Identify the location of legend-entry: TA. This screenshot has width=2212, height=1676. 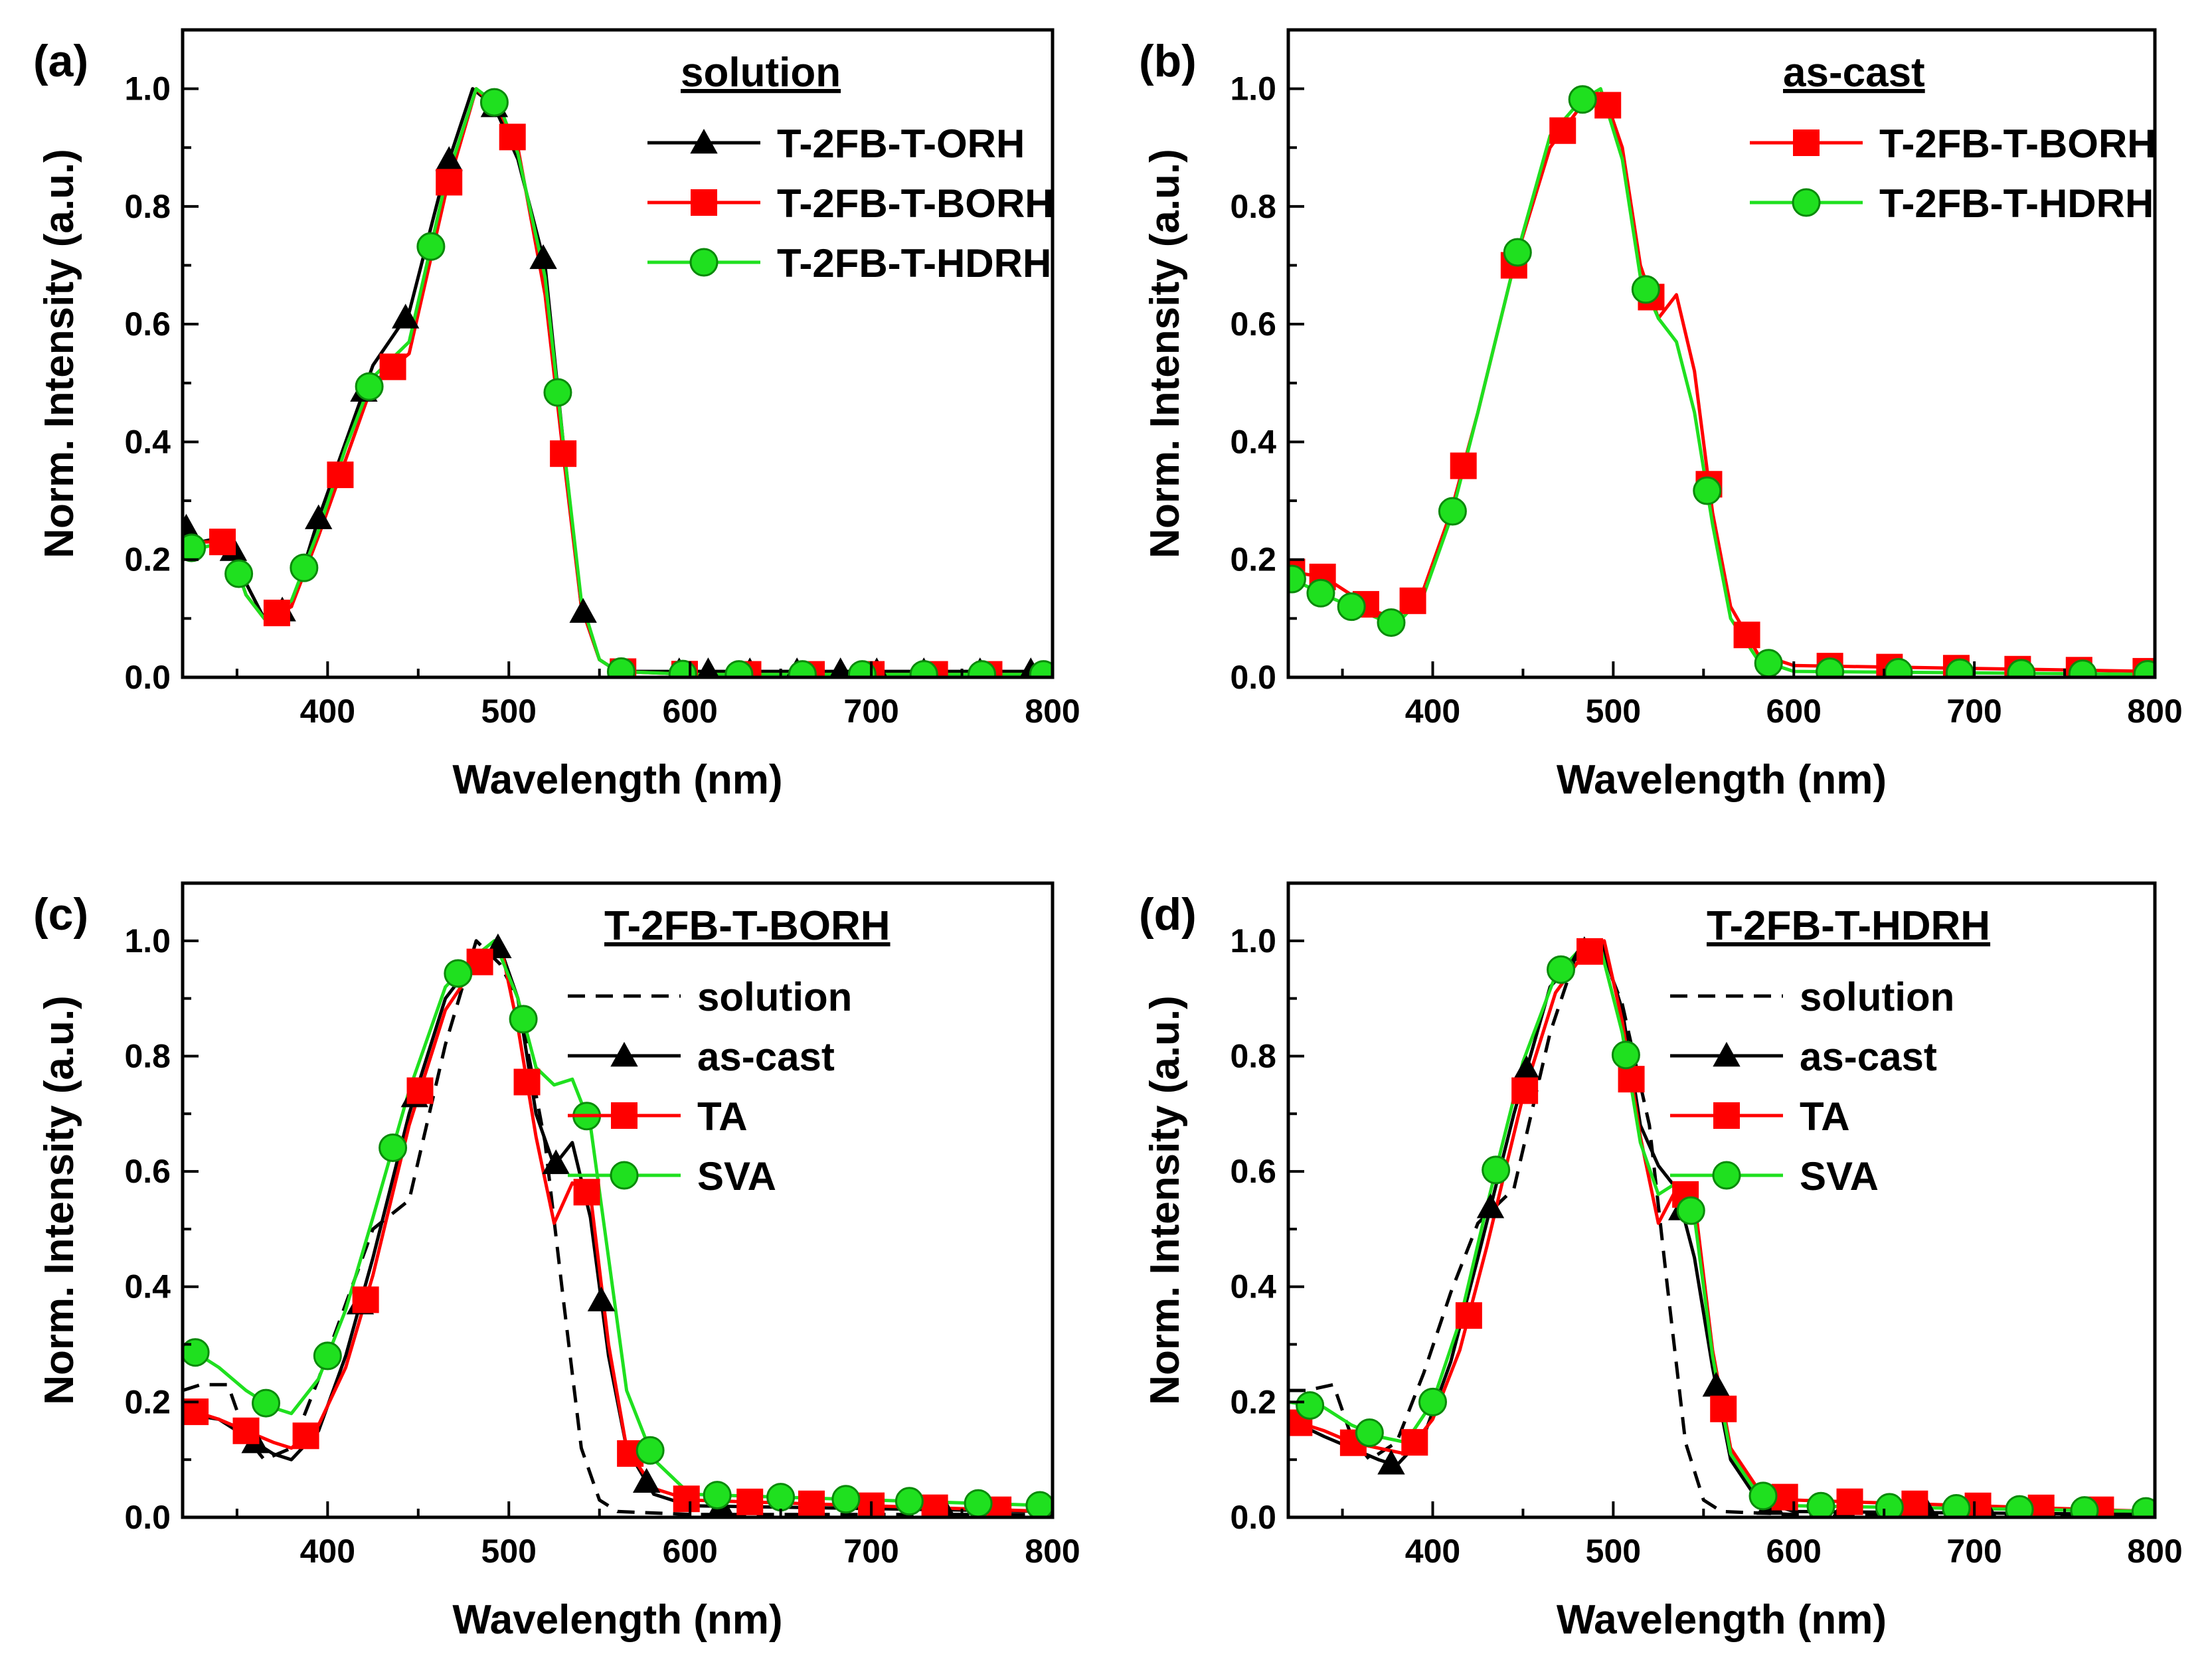
(1825, 1116).